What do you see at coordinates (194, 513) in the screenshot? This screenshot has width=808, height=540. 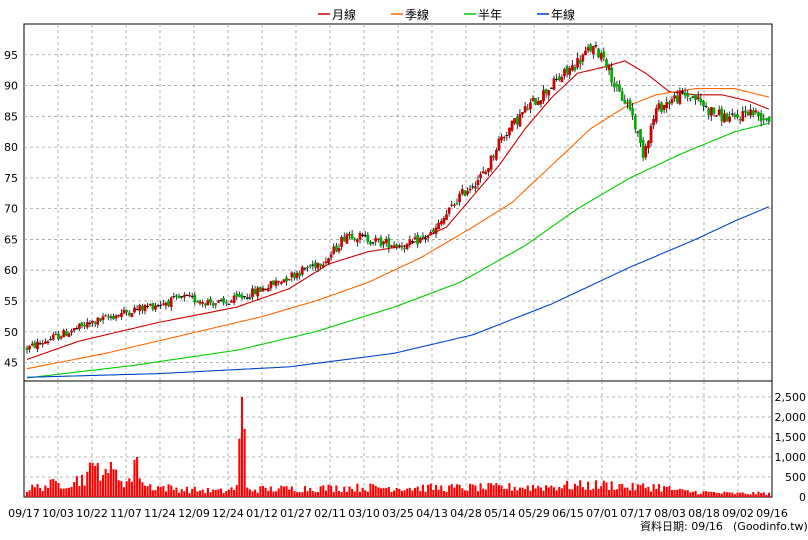 I see `x-tick-label-5: 12/09` at bounding box center [194, 513].